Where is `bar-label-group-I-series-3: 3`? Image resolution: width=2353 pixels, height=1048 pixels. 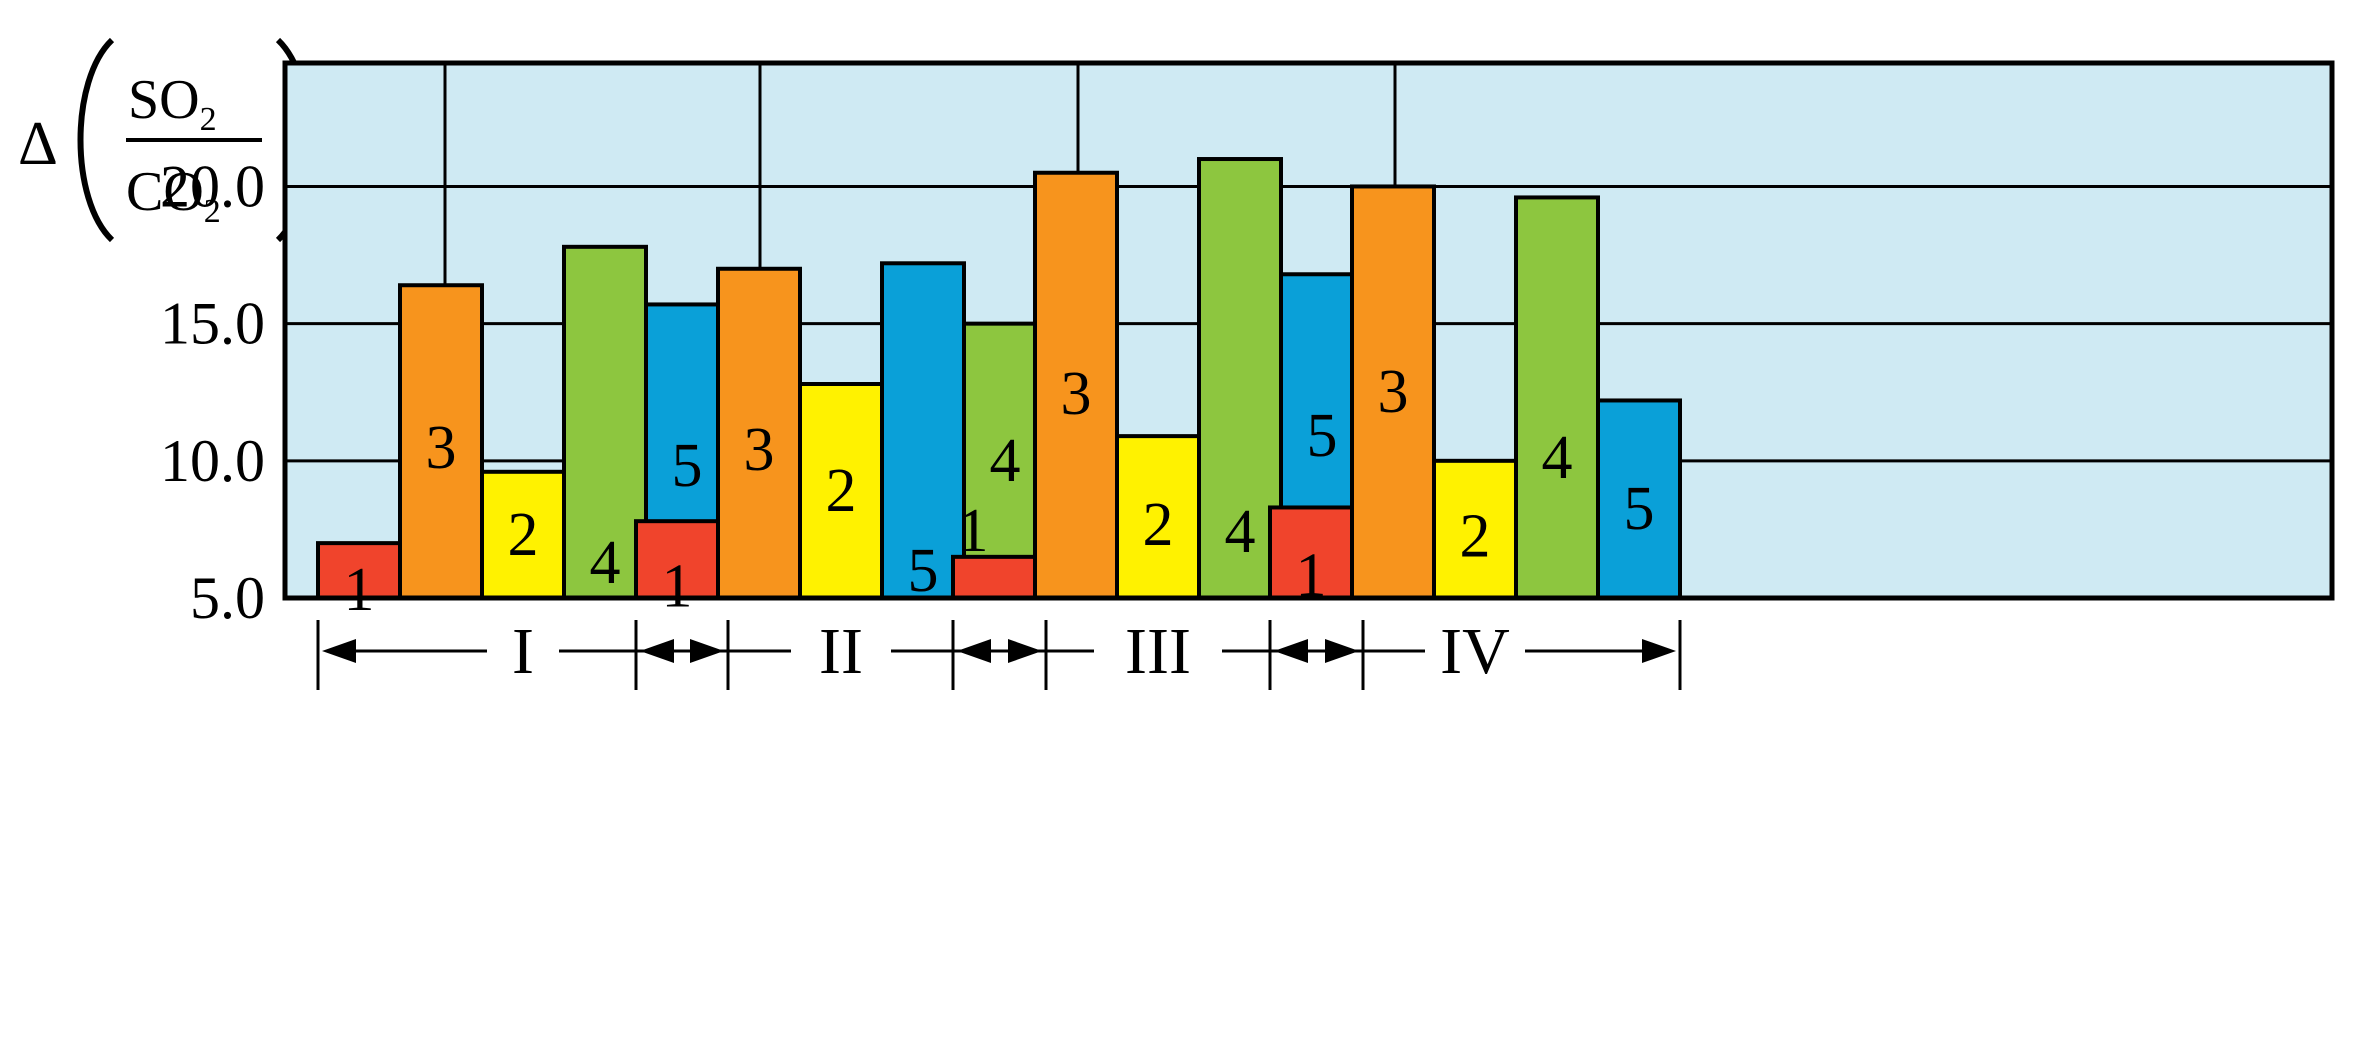
bar-label-group-I-series-3: 3 is located at coordinates (441, 448).